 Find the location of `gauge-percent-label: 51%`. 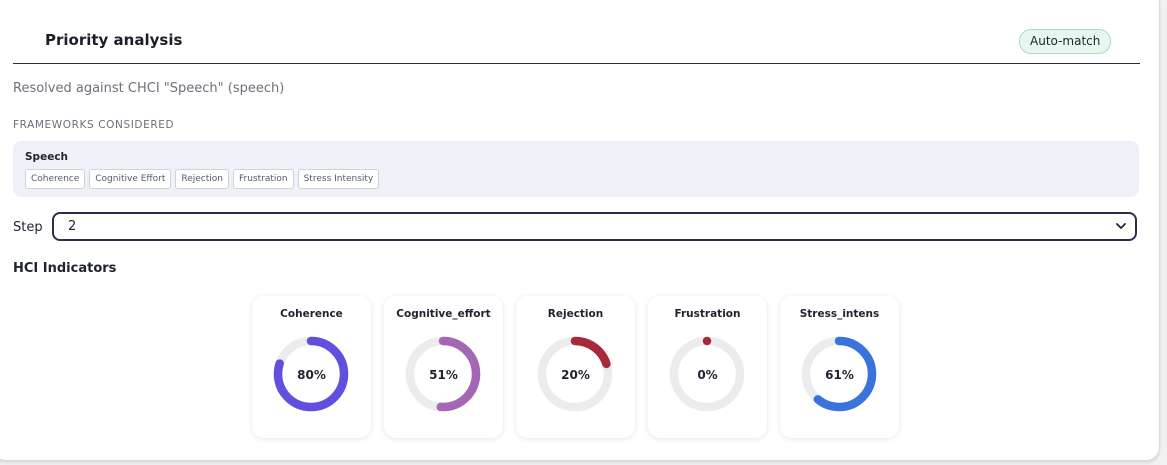

gauge-percent-label: 51% is located at coordinates (443, 375).